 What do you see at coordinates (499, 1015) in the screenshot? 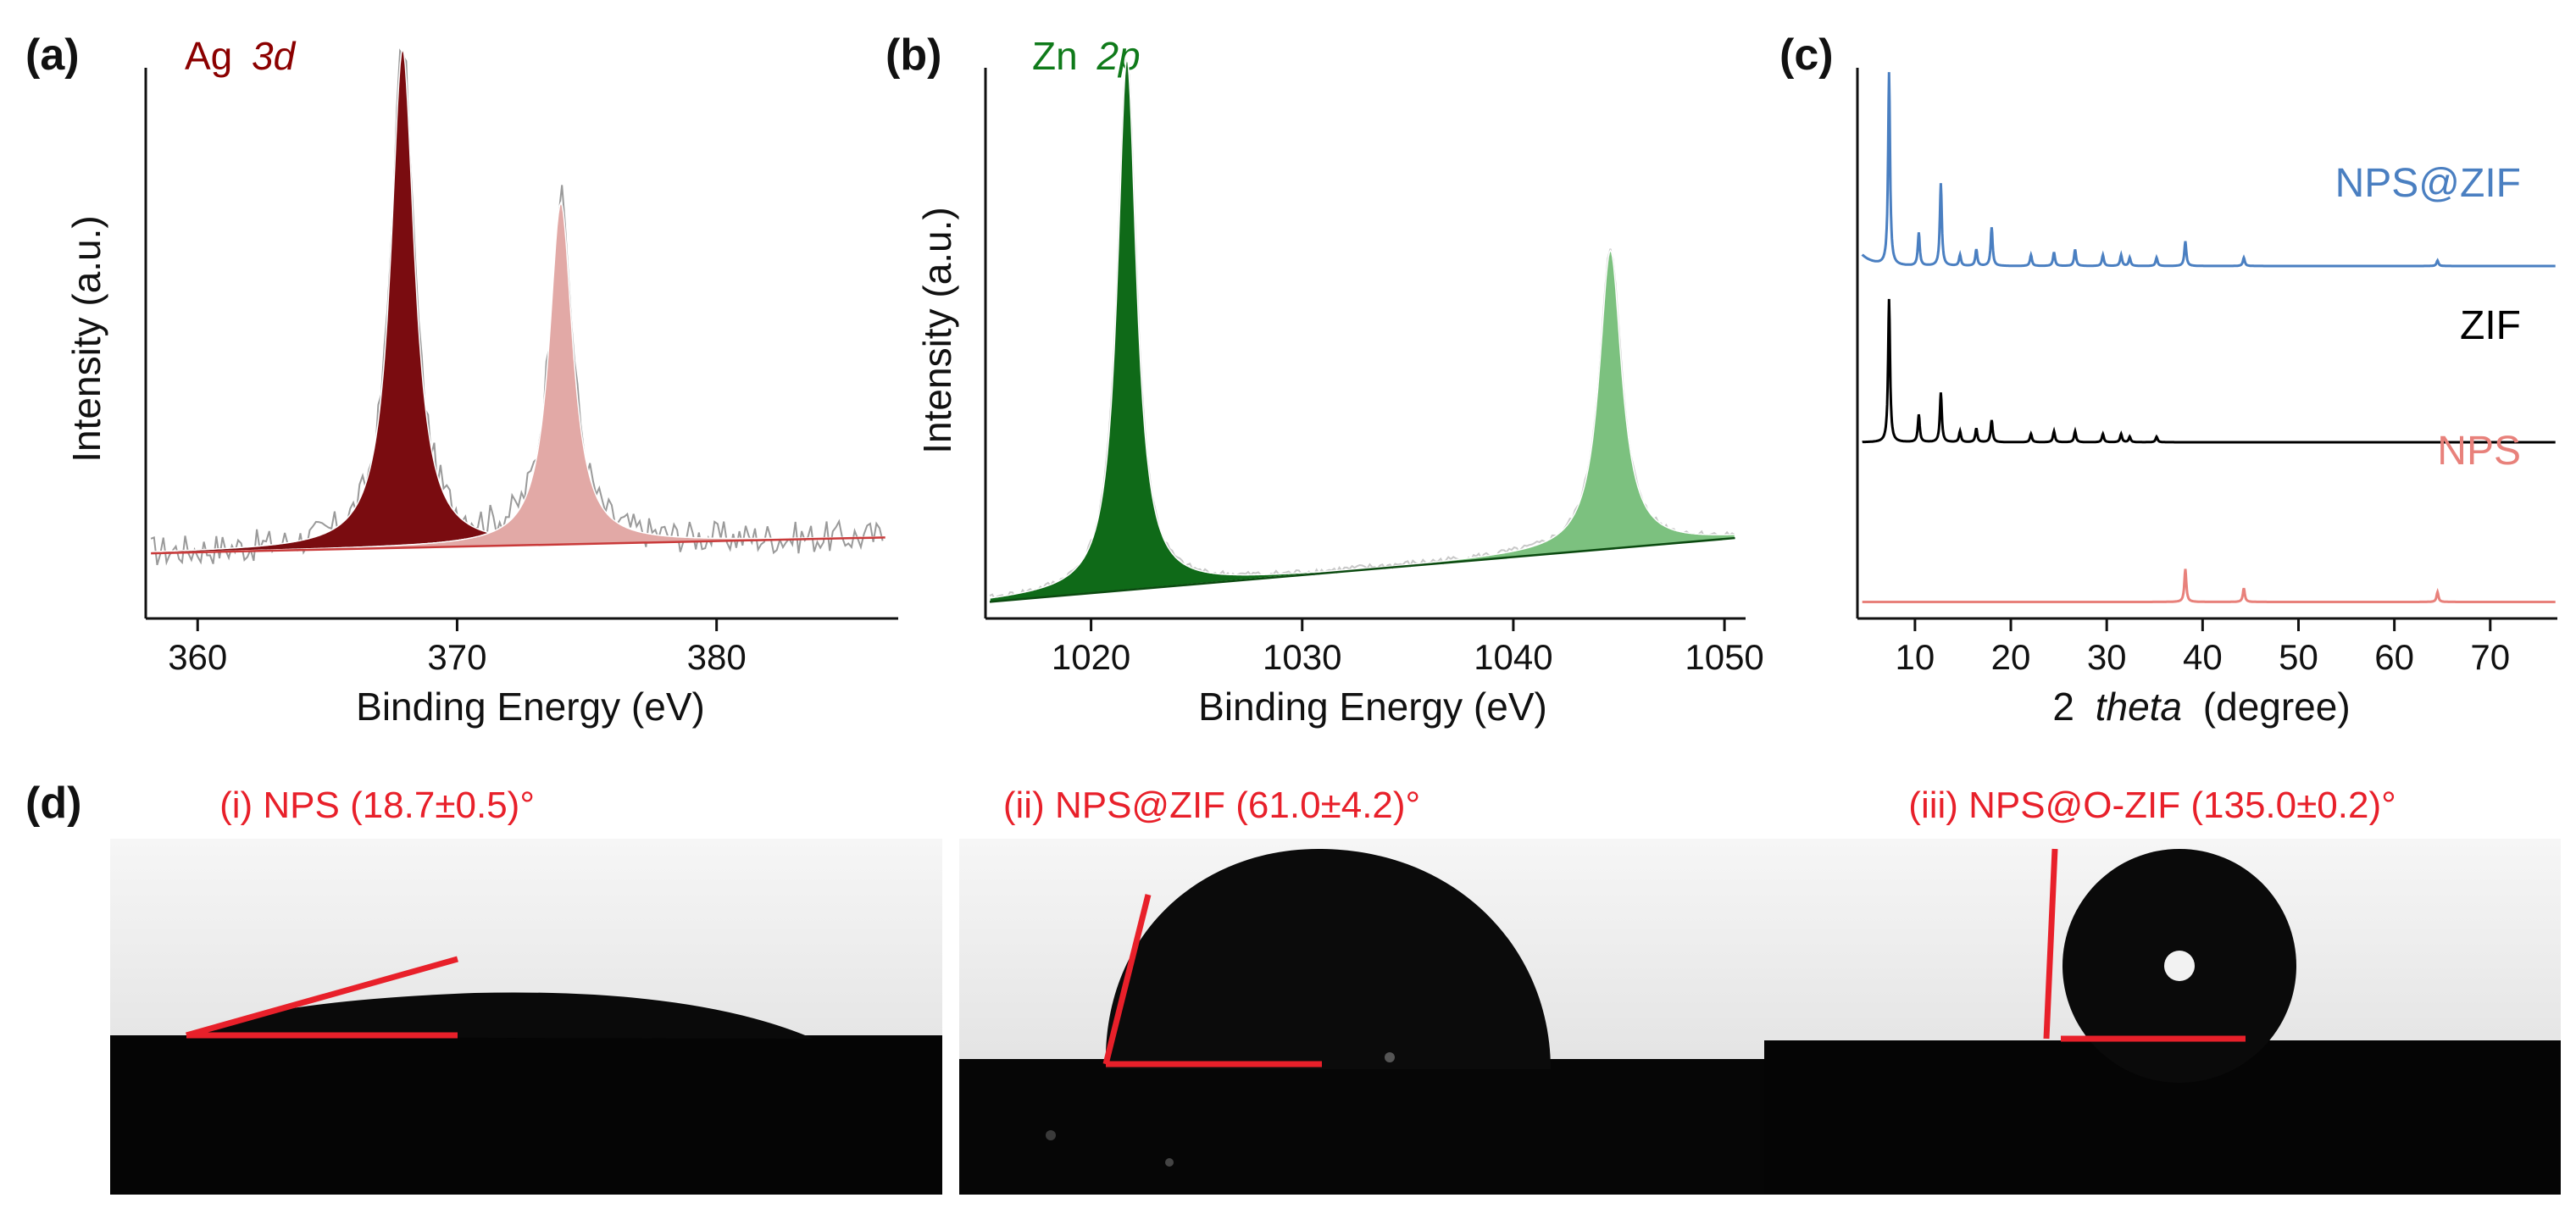
I see `droplet-1-drop` at bounding box center [499, 1015].